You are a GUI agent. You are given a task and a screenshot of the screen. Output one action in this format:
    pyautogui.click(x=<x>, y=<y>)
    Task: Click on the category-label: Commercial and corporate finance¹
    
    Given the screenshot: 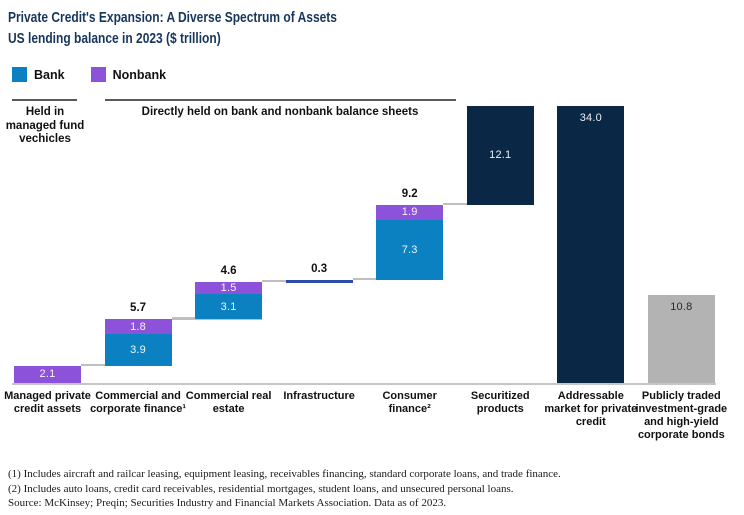 What is the action you would take?
    pyautogui.click(x=138, y=402)
    